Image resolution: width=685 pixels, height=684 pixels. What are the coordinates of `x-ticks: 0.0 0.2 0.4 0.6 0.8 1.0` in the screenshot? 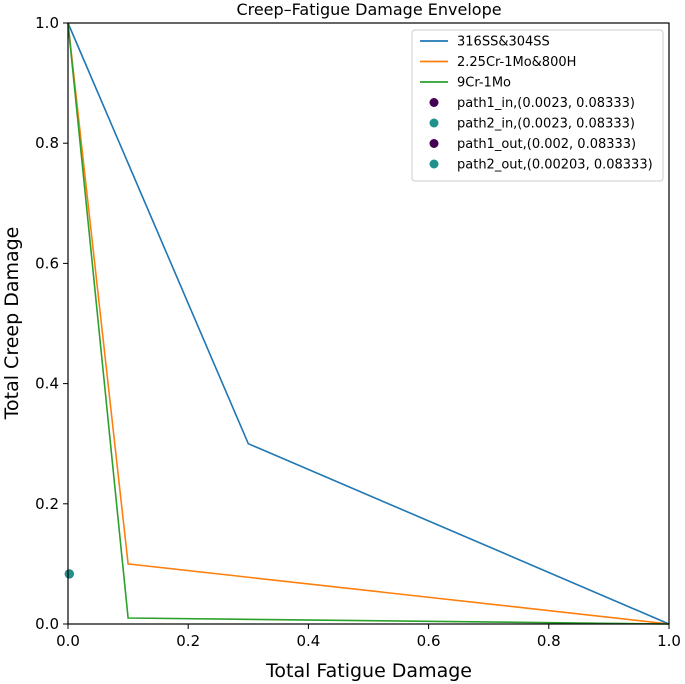 It's located at (368, 637).